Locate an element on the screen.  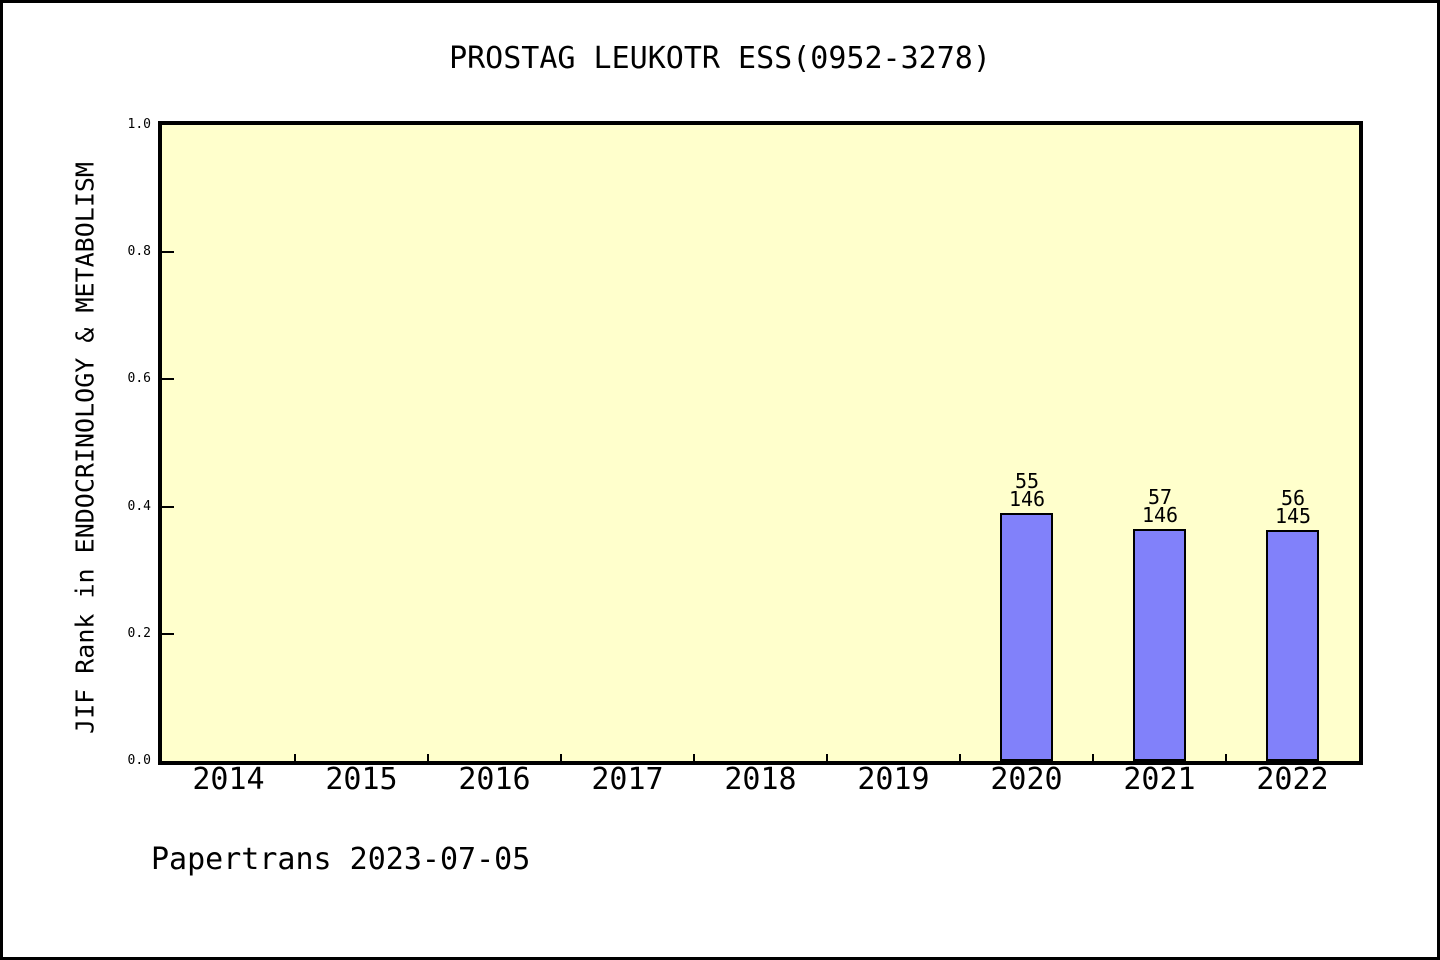
bar-2022 is located at coordinates (1292, 645).